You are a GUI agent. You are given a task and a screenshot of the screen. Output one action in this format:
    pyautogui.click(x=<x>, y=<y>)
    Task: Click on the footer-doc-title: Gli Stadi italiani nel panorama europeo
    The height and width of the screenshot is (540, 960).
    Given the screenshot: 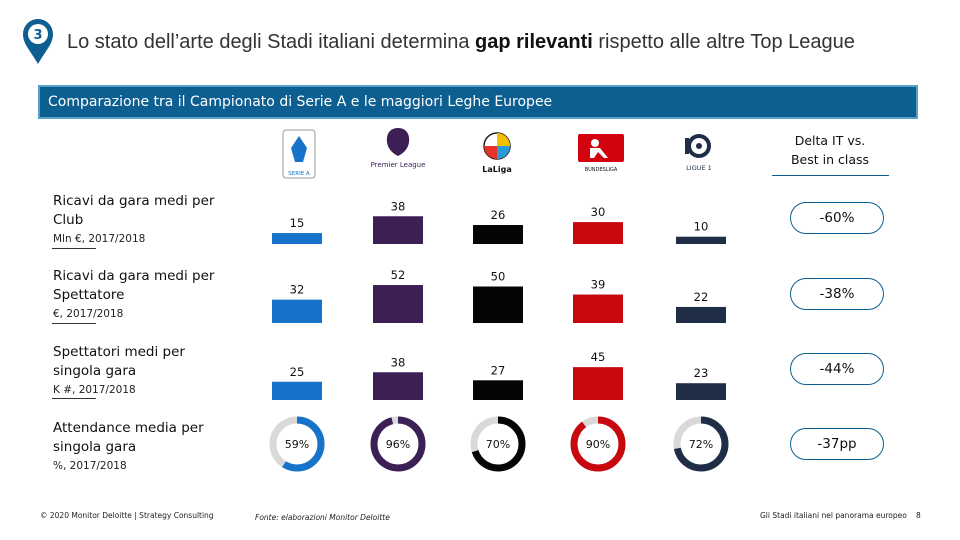 What is the action you would take?
    pyautogui.click(x=833, y=515)
    